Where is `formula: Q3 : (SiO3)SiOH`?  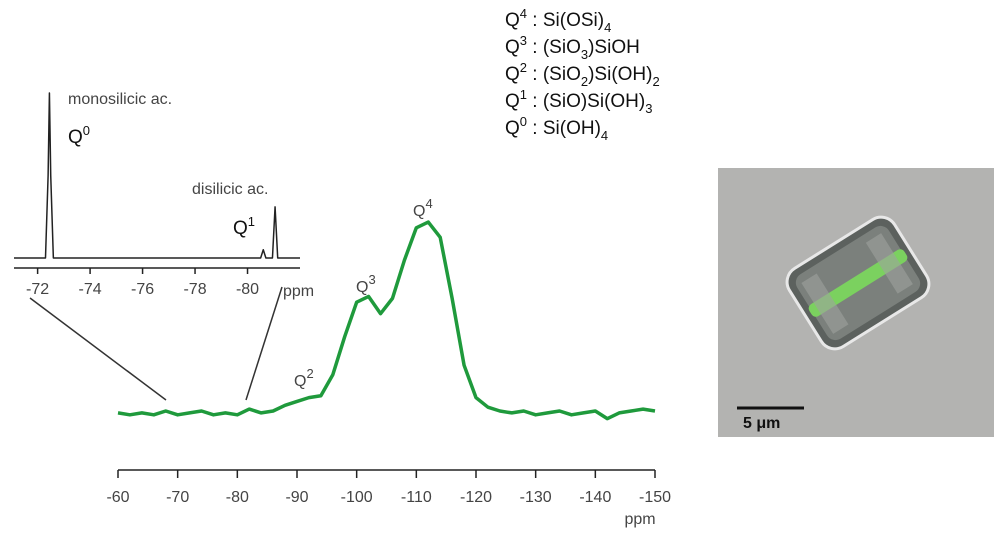 formula: Q3 : (SiO3)SiOH is located at coordinates (572, 47).